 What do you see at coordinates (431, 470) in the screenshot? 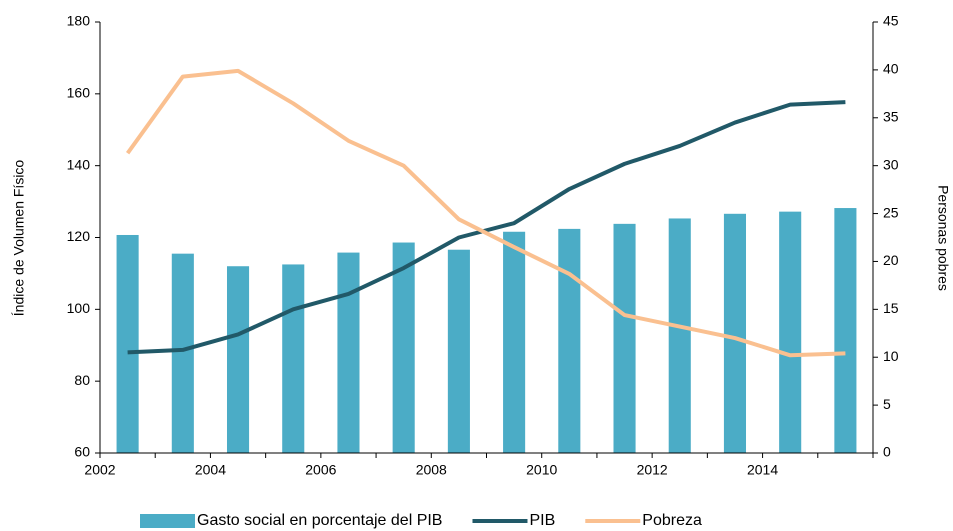
I see `x-tick-label: 2008` at bounding box center [431, 470].